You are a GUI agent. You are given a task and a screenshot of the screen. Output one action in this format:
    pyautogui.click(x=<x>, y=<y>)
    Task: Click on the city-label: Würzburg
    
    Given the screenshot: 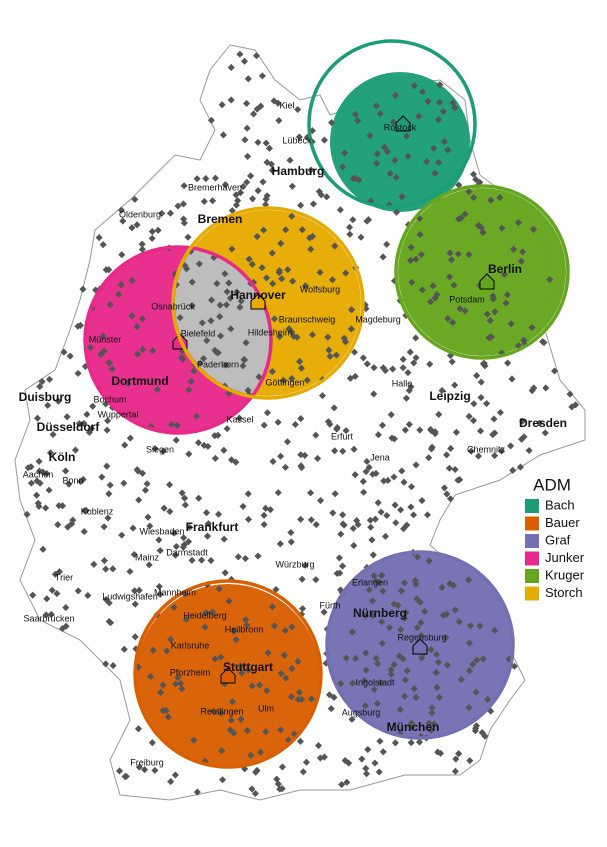 What is the action you would take?
    pyautogui.click(x=294, y=564)
    